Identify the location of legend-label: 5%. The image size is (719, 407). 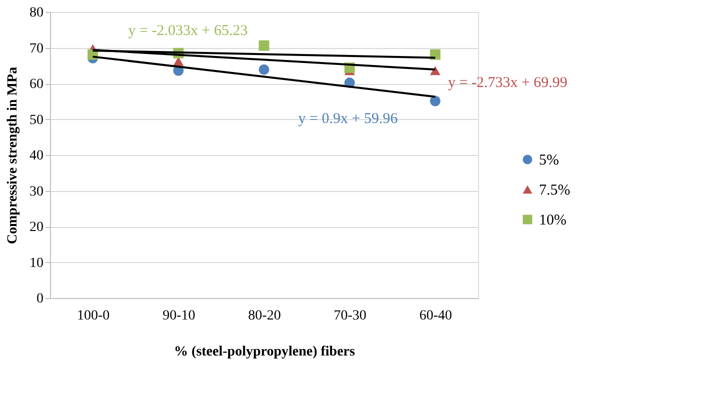
(549, 160).